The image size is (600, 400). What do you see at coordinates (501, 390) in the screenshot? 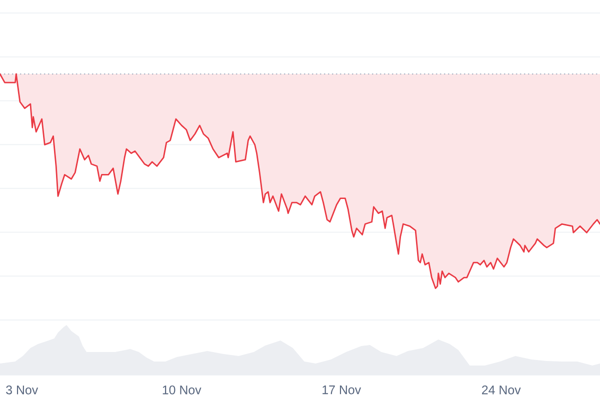
I see `x-tick-label: 24 Nov` at bounding box center [501, 390].